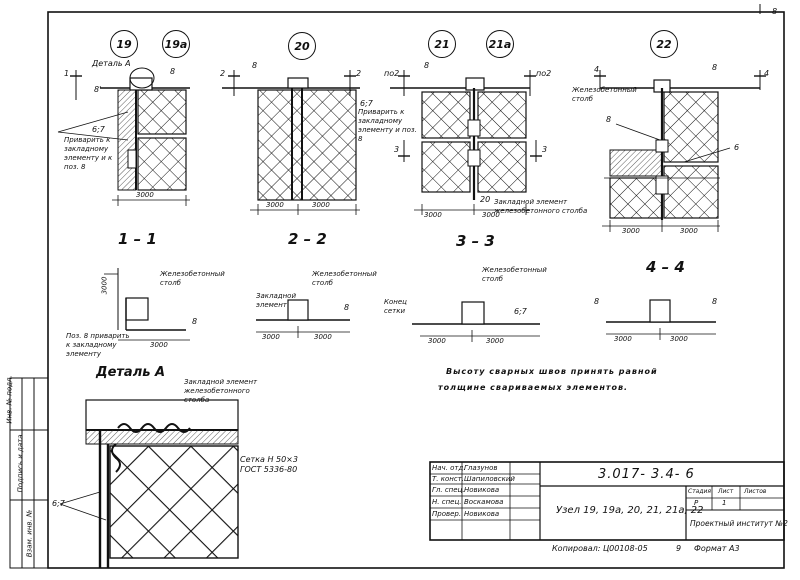  I want to click on cut-3-left: 3, so click(397, 149).